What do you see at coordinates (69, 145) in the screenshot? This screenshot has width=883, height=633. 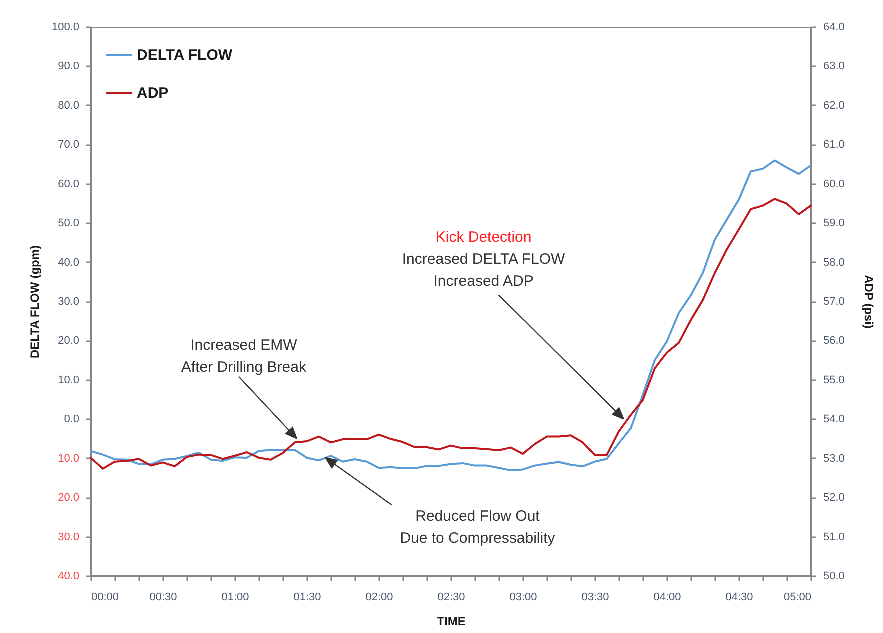 I see `y-tick-label: 70.0` at bounding box center [69, 145].